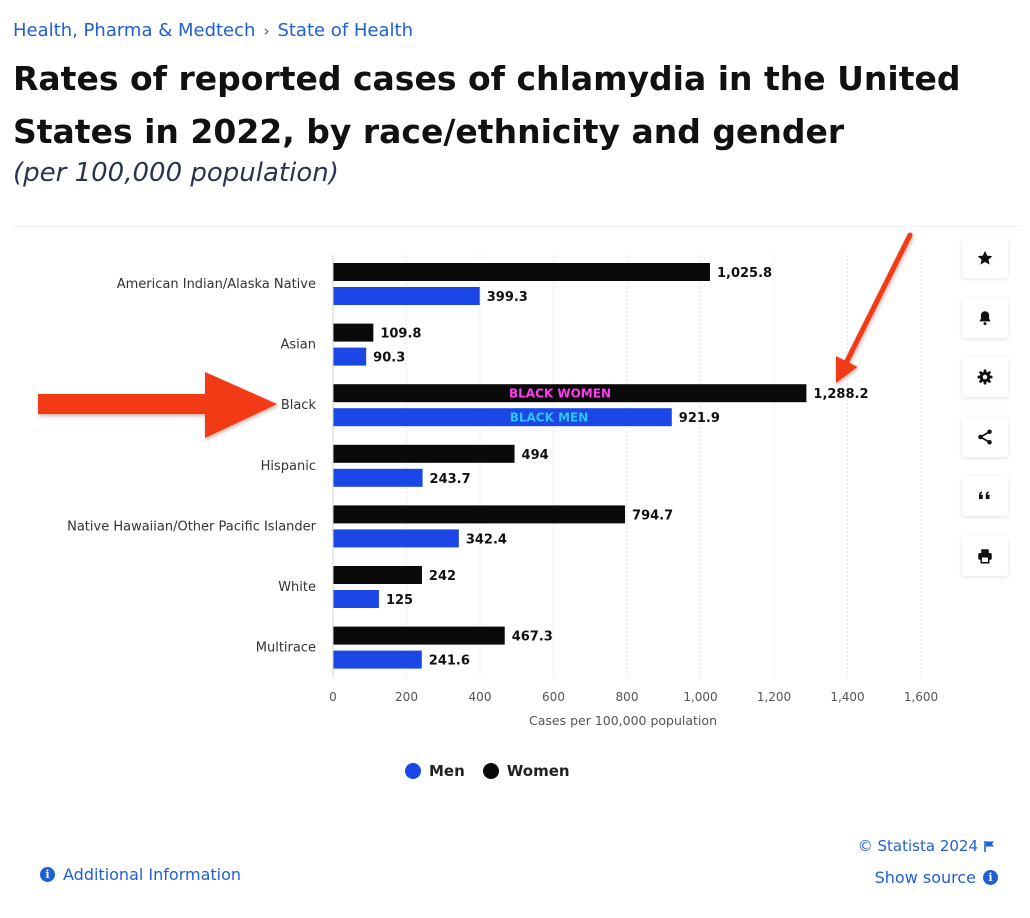 Image resolution: width=1030 pixels, height=918 pixels. I want to click on x-tick-label: 1,200, so click(774, 697).